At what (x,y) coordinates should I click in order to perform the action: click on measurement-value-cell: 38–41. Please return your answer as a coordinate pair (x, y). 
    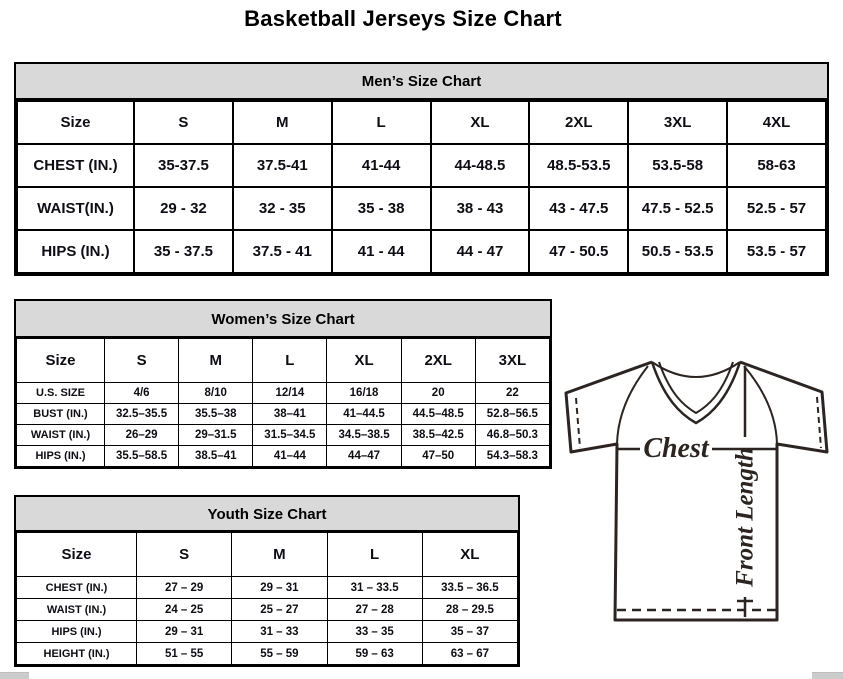
    Looking at the image, I should click on (290, 414).